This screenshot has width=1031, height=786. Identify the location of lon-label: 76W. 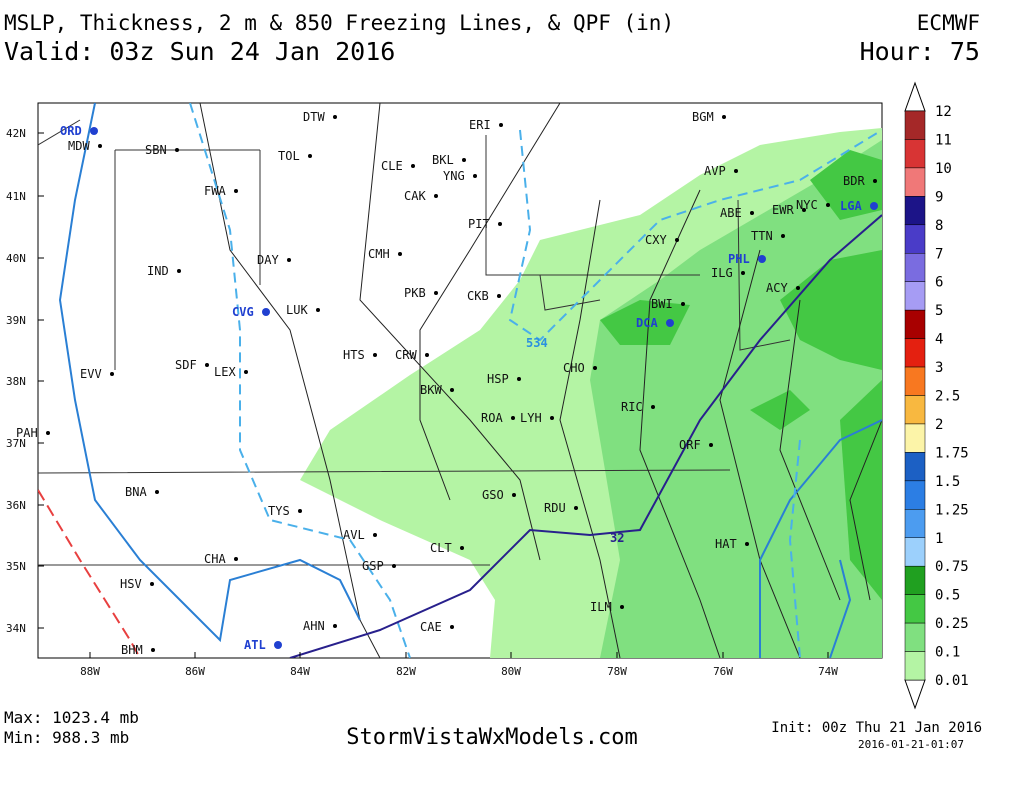
(723, 671).